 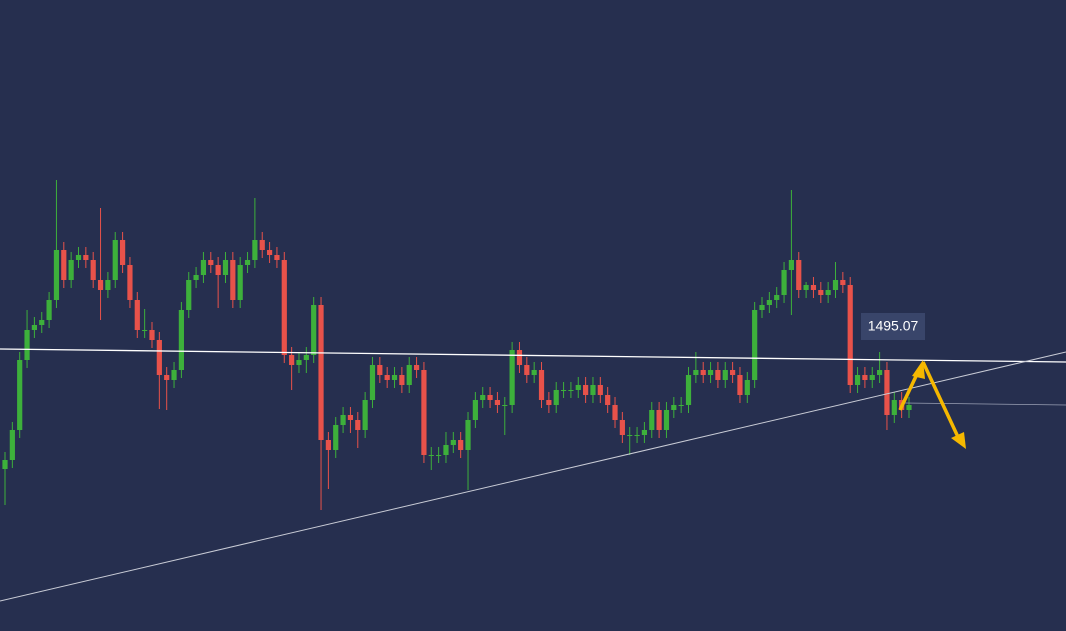 What do you see at coordinates (533, 355) in the screenshot?
I see `resistance-line` at bounding box center [533, 355].